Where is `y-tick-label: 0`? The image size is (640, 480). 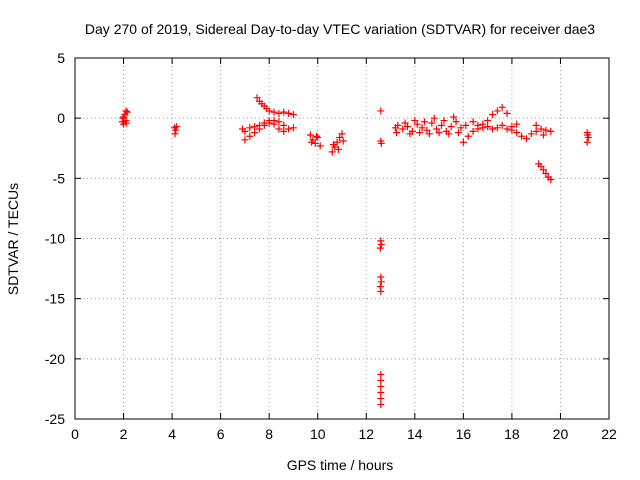 y-tick-label: 0 is located at coordinates (61, 118).